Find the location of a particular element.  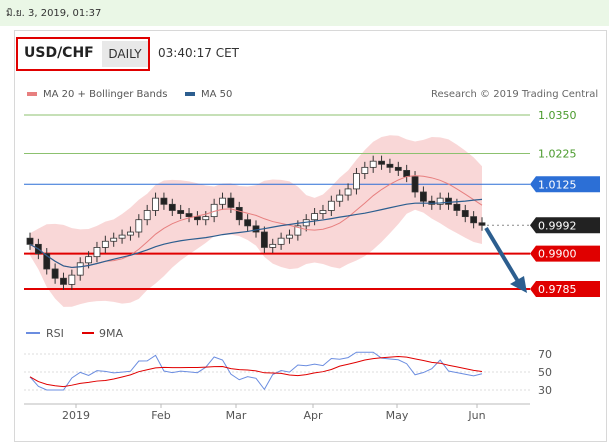

level-label-0.9900: 0.9900 is located at coordinates (557, 254).